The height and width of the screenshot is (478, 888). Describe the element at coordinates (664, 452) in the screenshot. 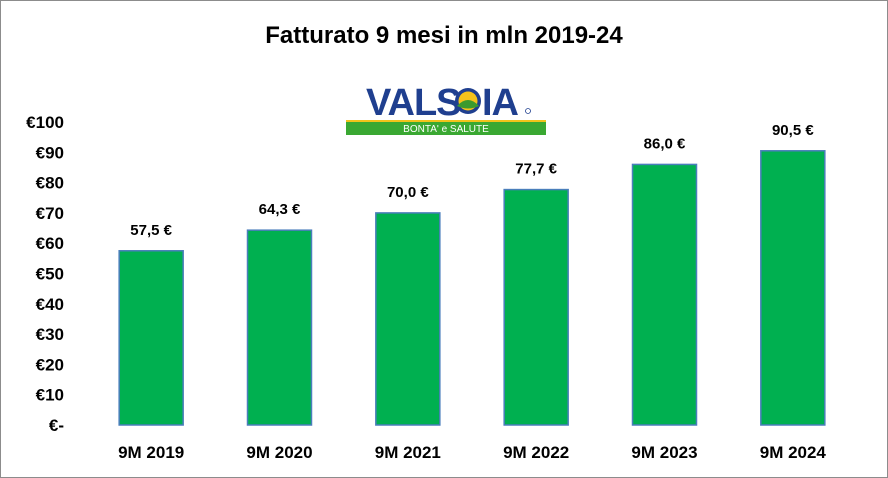

I see `x-tick-label: 9M 2023` at that location.